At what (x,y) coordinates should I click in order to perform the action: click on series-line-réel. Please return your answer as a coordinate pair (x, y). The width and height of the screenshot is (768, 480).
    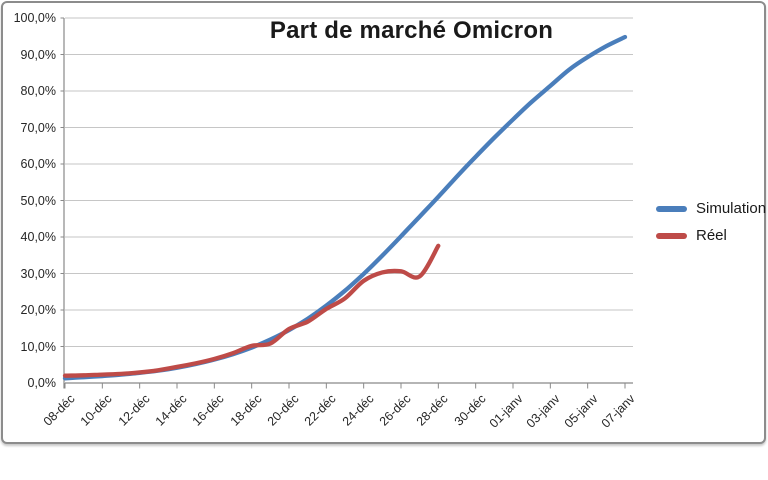
    Looking at the image, I should click on (251, 310).